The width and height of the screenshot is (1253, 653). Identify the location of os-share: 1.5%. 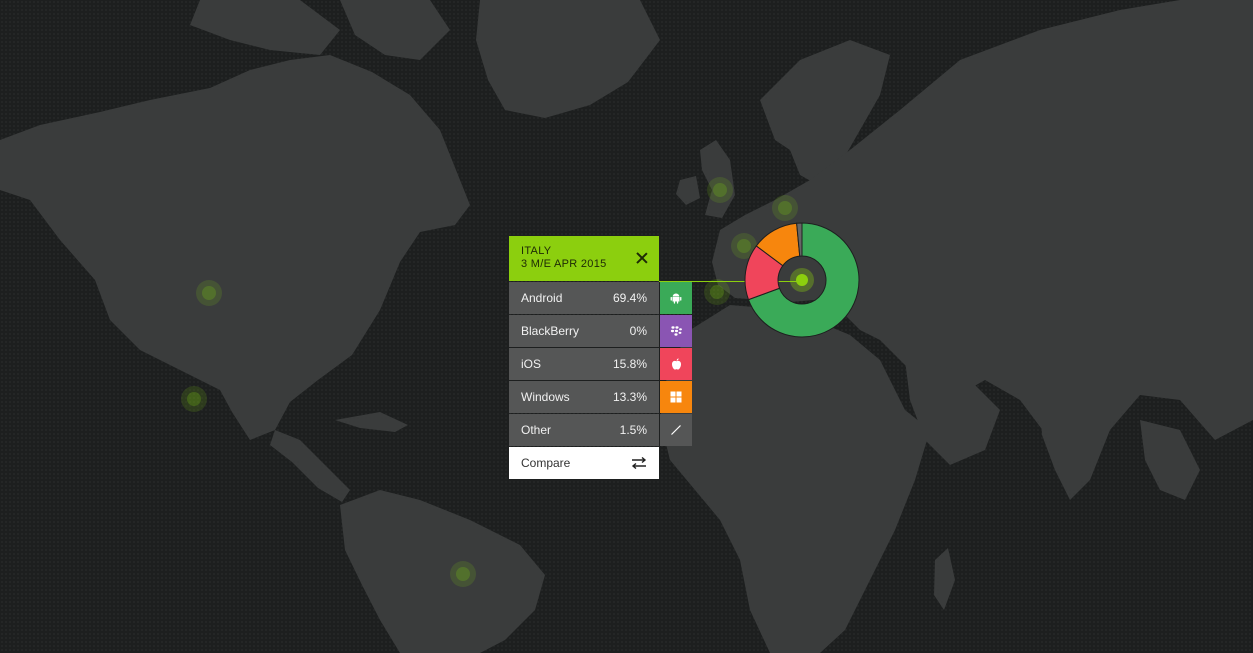
(633, 430).